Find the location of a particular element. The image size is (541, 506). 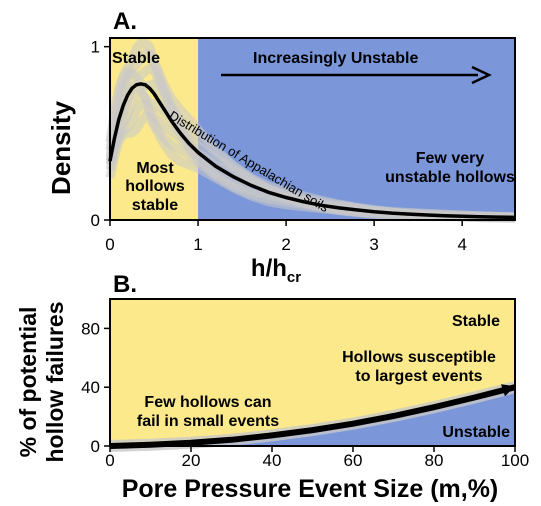

most-hollows-line1: Most is located at coordinates (155, 168).